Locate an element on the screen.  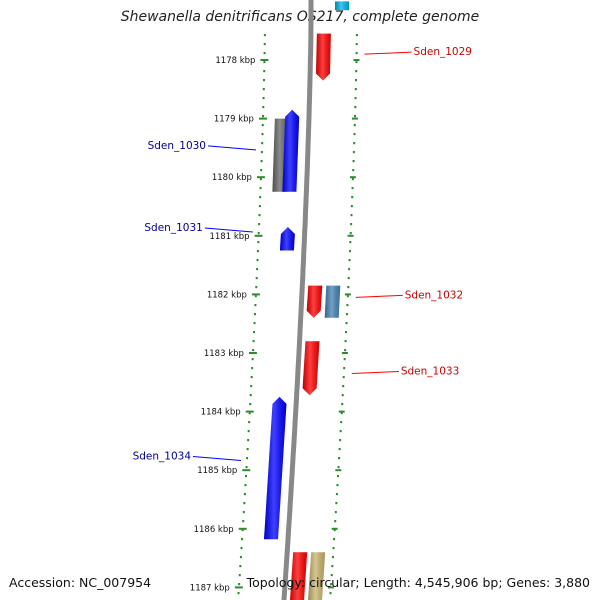
tick-label: 1182 kbp is located at coordinates (227, 295).